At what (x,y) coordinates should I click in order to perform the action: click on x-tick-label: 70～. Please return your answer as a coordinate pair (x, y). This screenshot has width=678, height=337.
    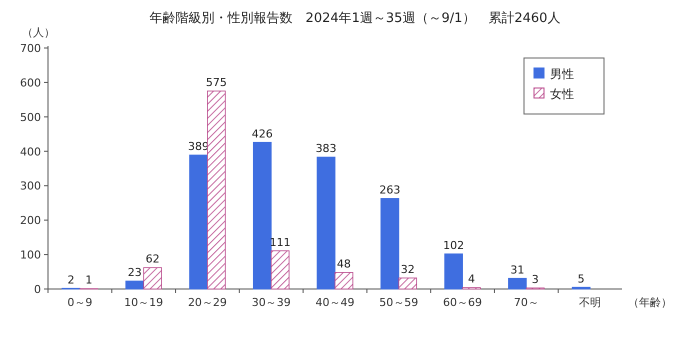
    Looking at the image, I should click on (526, 302).